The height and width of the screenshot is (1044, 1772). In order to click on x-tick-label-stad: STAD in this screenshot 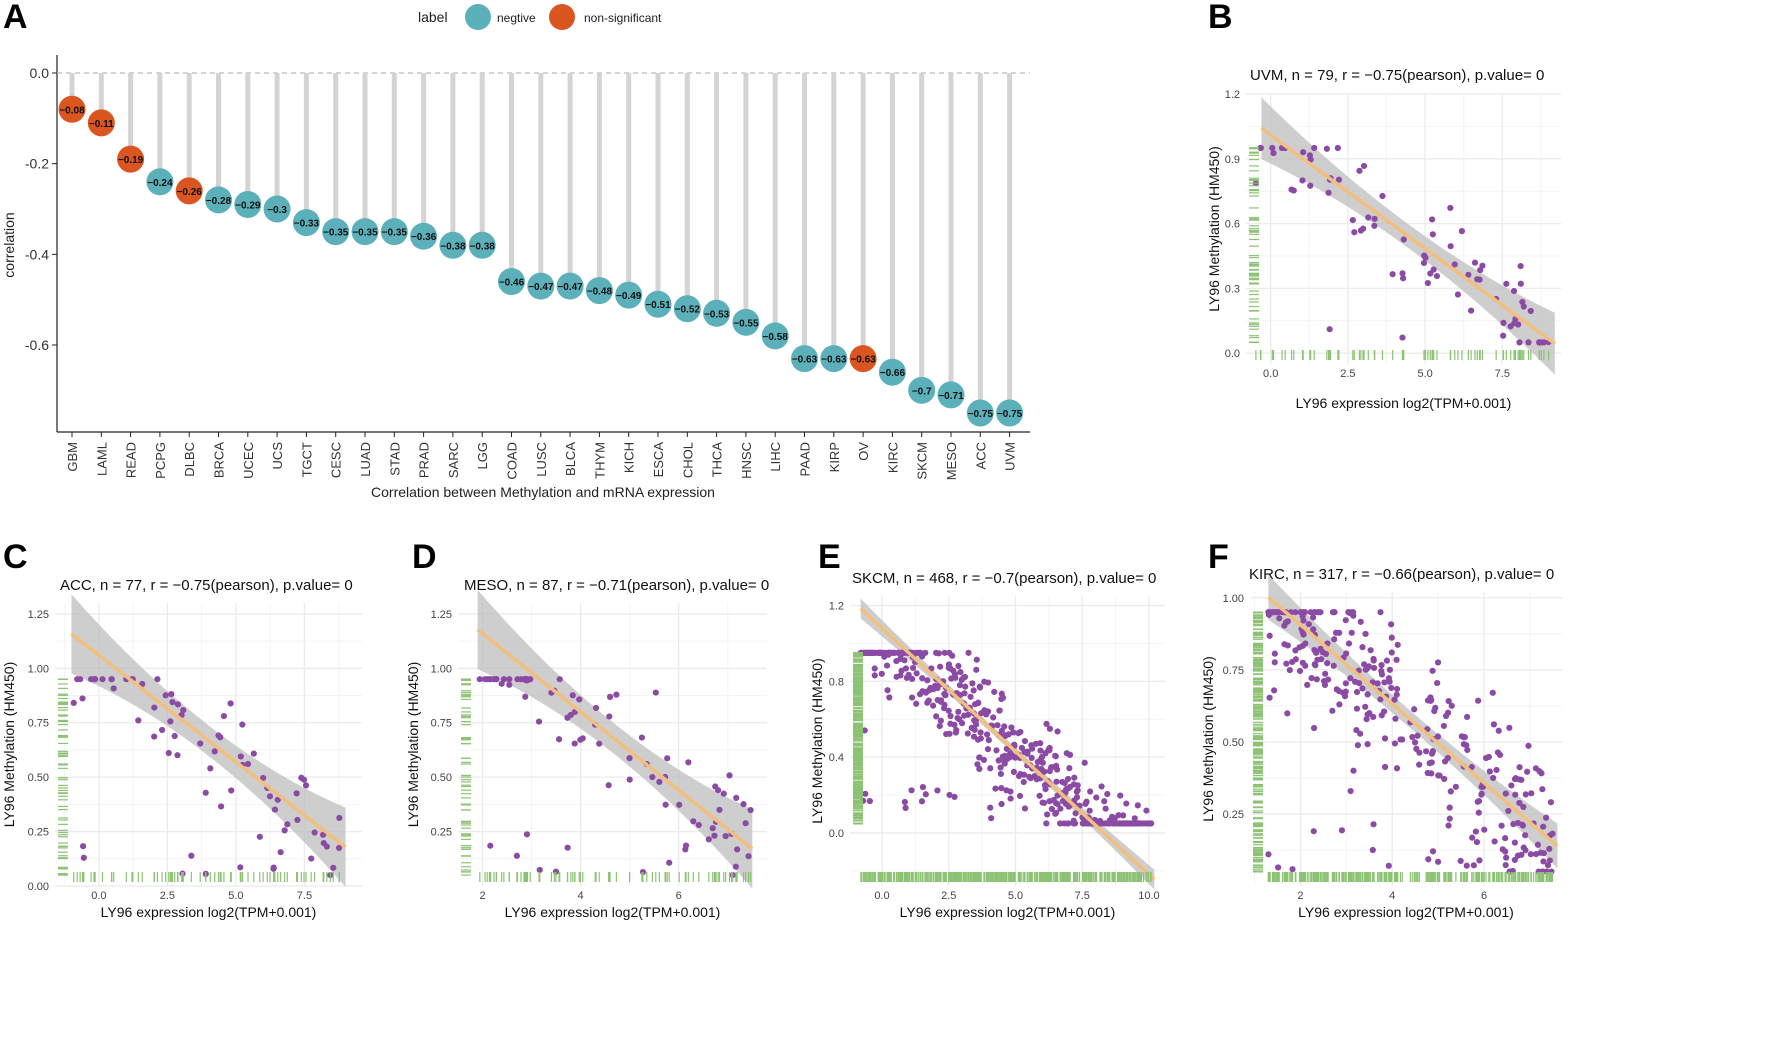, I will do `click(394, 459)`.